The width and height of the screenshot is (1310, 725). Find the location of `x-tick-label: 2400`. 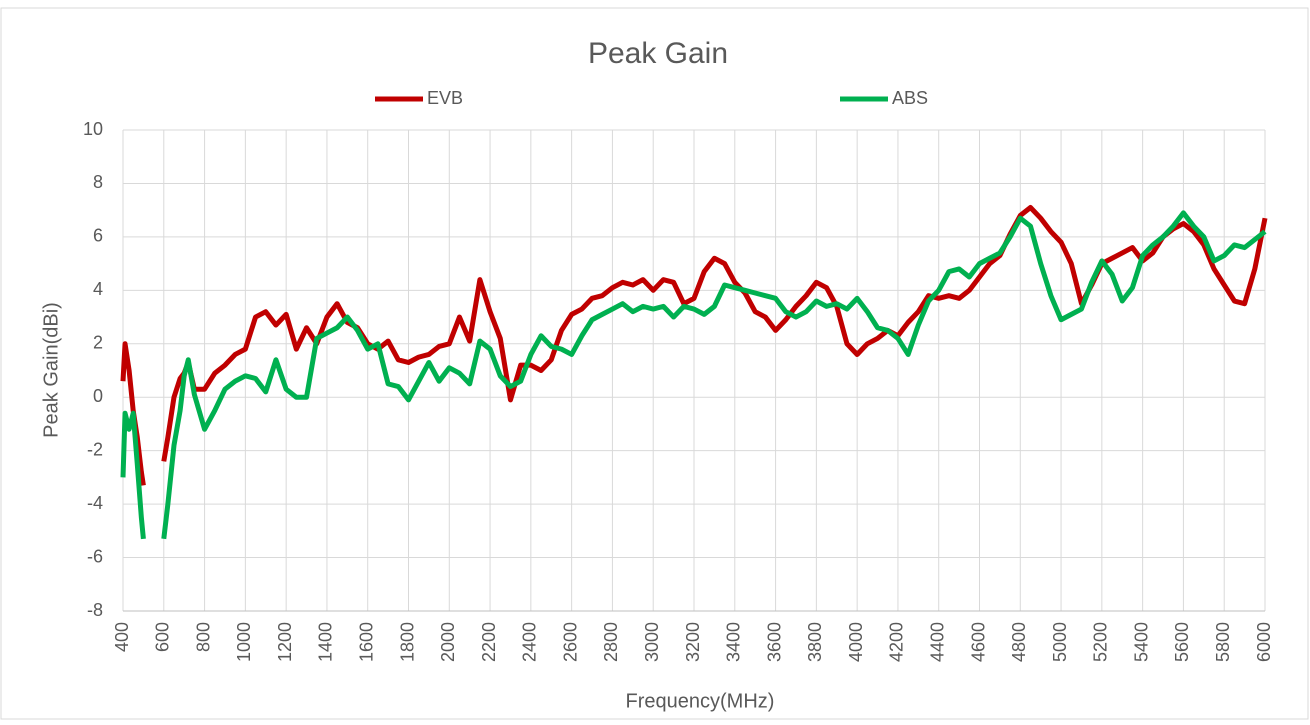

x-tick-label: 2400 is located at coordinates (530, 642).